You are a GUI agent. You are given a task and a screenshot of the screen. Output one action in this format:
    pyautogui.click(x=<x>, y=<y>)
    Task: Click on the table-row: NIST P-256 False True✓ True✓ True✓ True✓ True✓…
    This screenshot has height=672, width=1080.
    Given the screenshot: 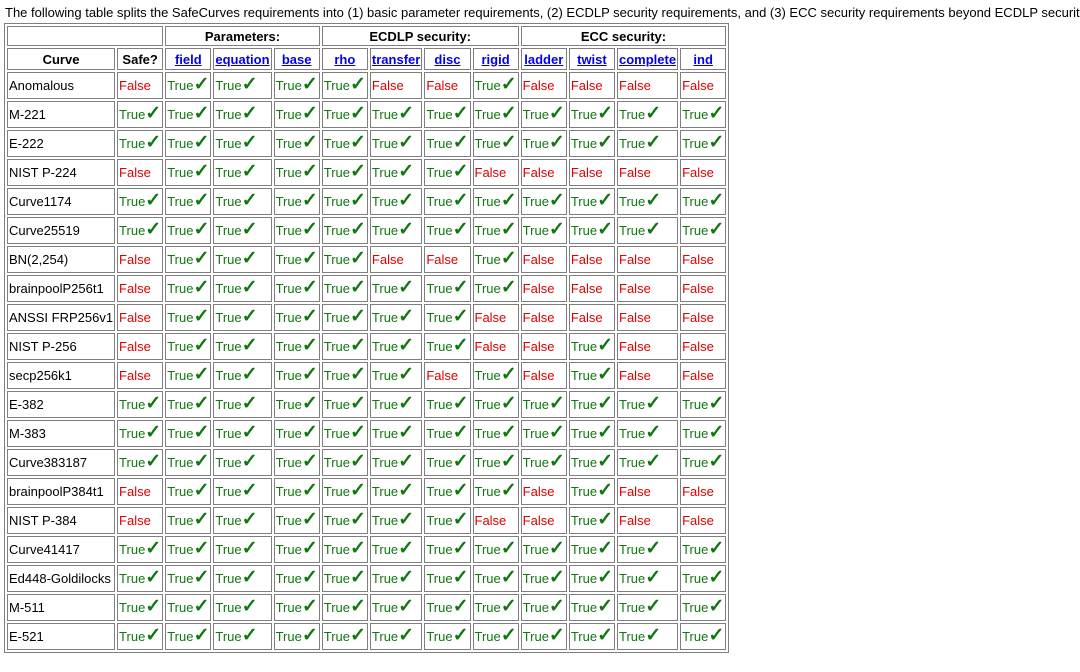 What is the action you would take?
    pyautogui.click(x=367, y=346)
    